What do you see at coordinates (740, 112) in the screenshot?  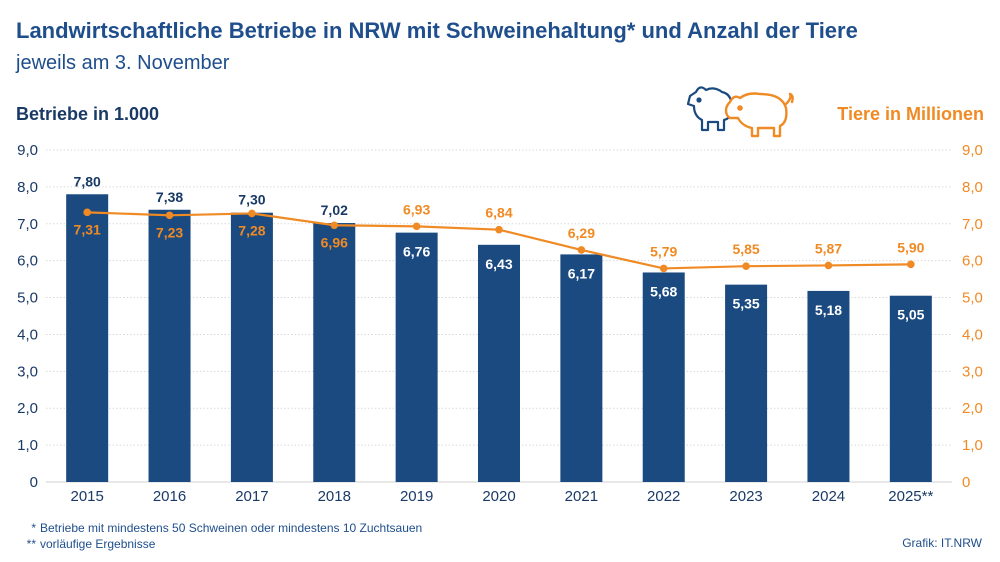 I see `pig-icon` at bounding box center [740, 112].